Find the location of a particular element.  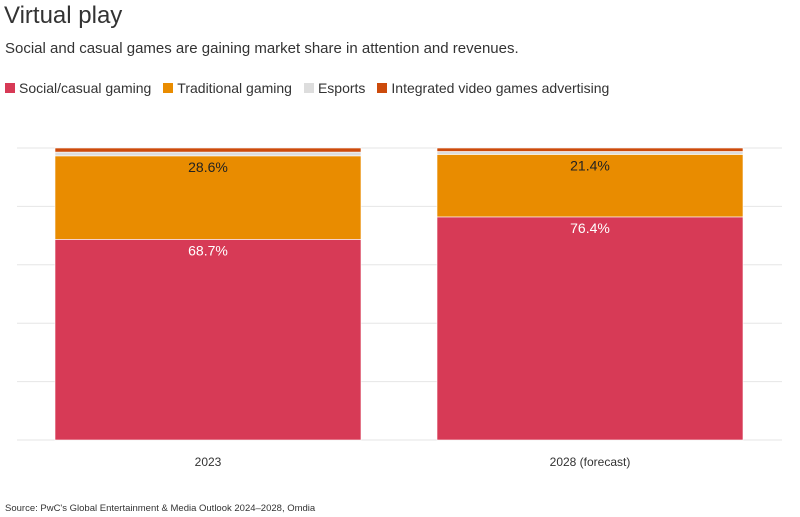

legend-item-traditional: Traditional gaming is located at coordinates (227, 88).